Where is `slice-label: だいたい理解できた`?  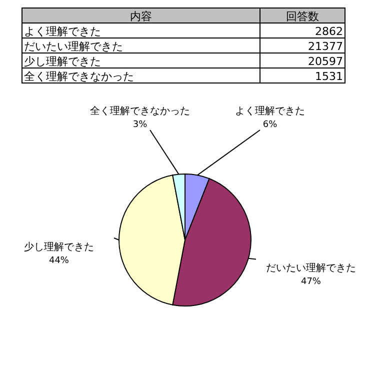
slice-label: だいたい理解できた is located at coordinates (311, 268).